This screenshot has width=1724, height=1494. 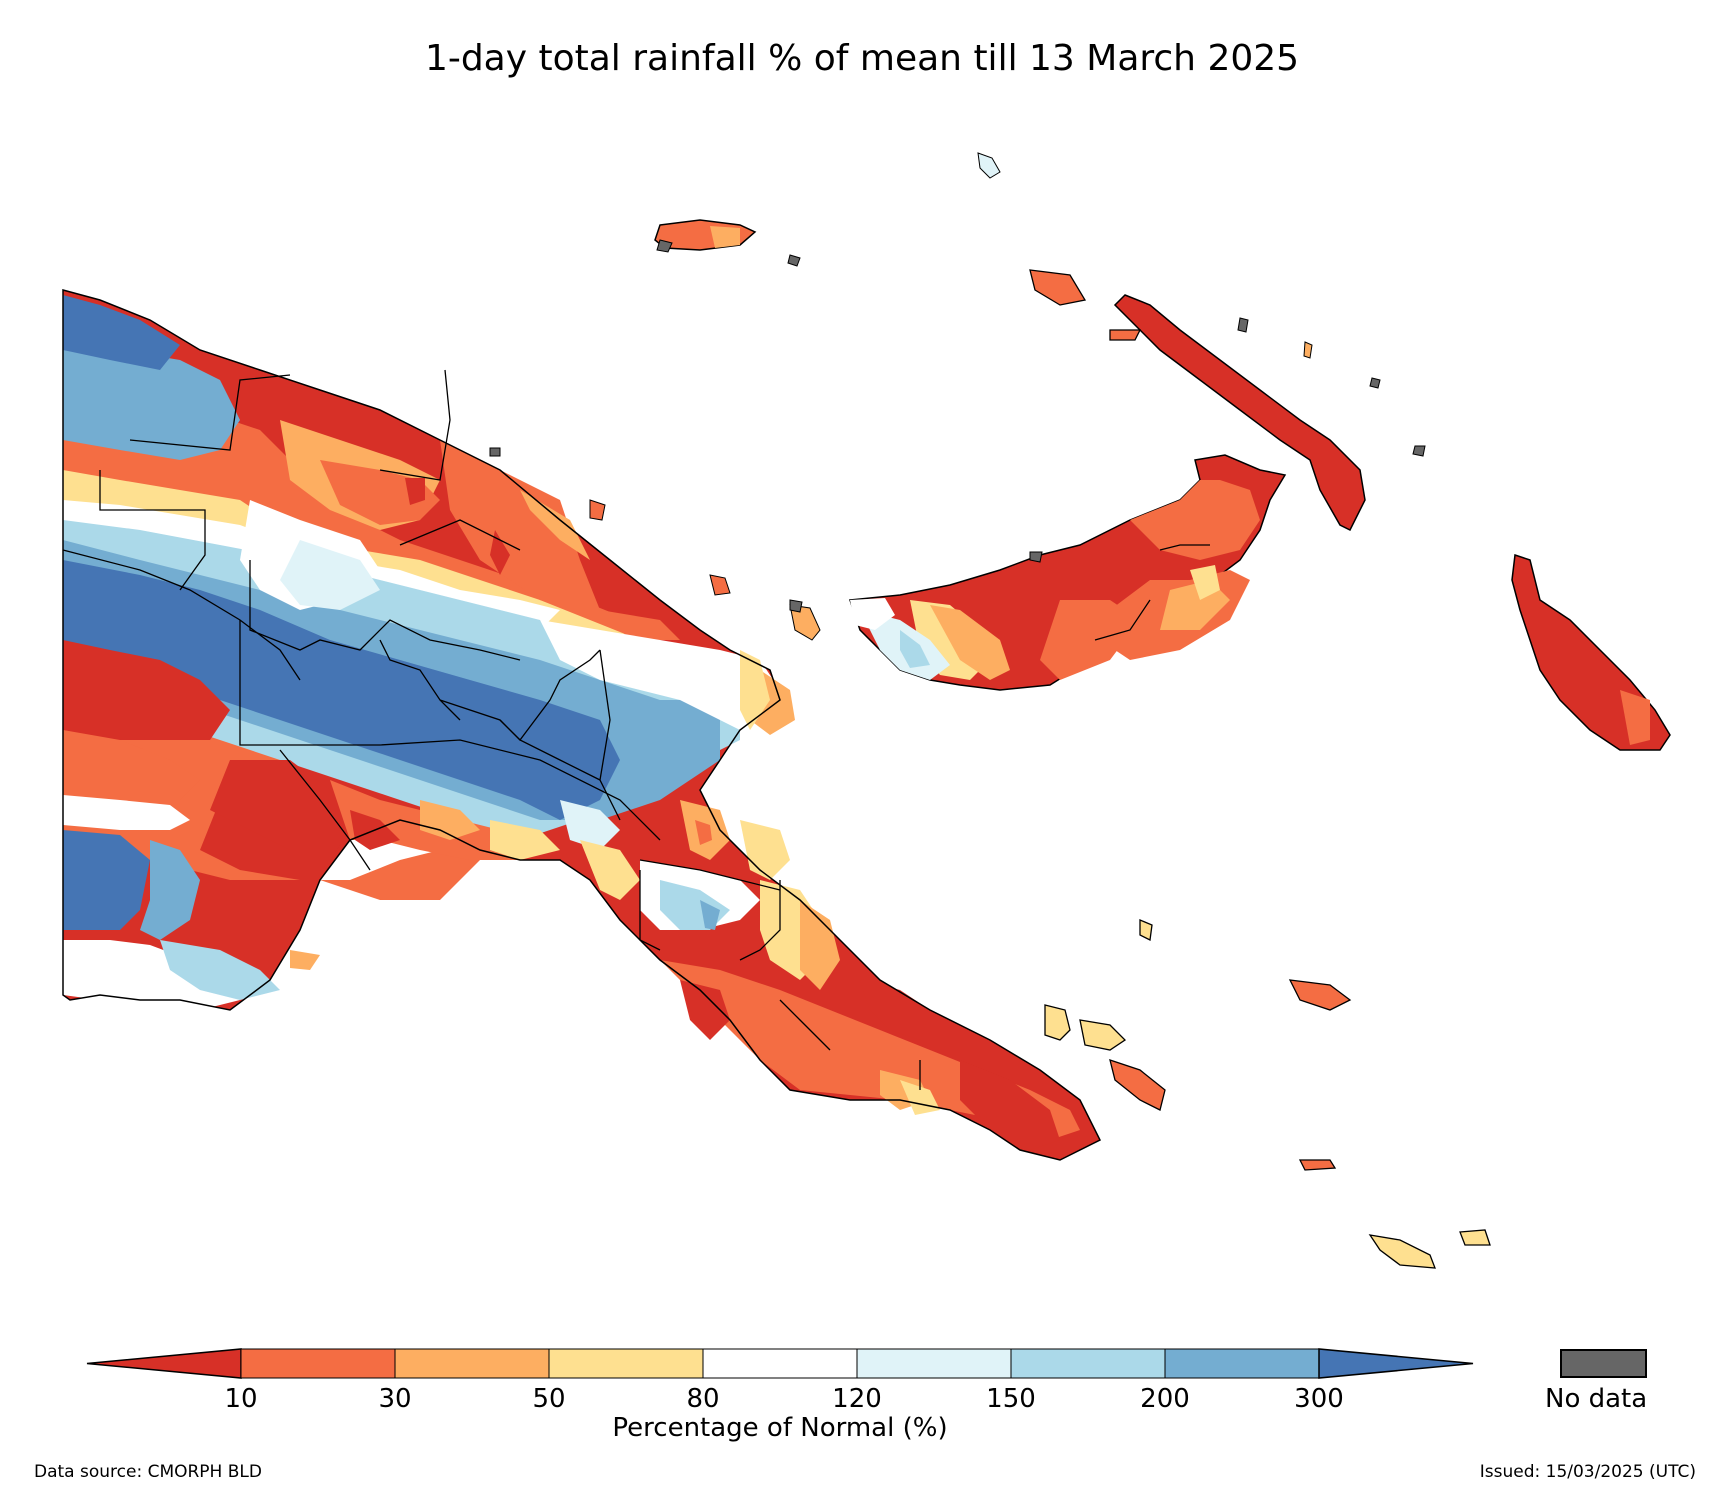 What do you see at coordinates (857, 1399) in the screenshot?
I see `colorbar-tick-label: 120` at bounding box center [857, 1399].